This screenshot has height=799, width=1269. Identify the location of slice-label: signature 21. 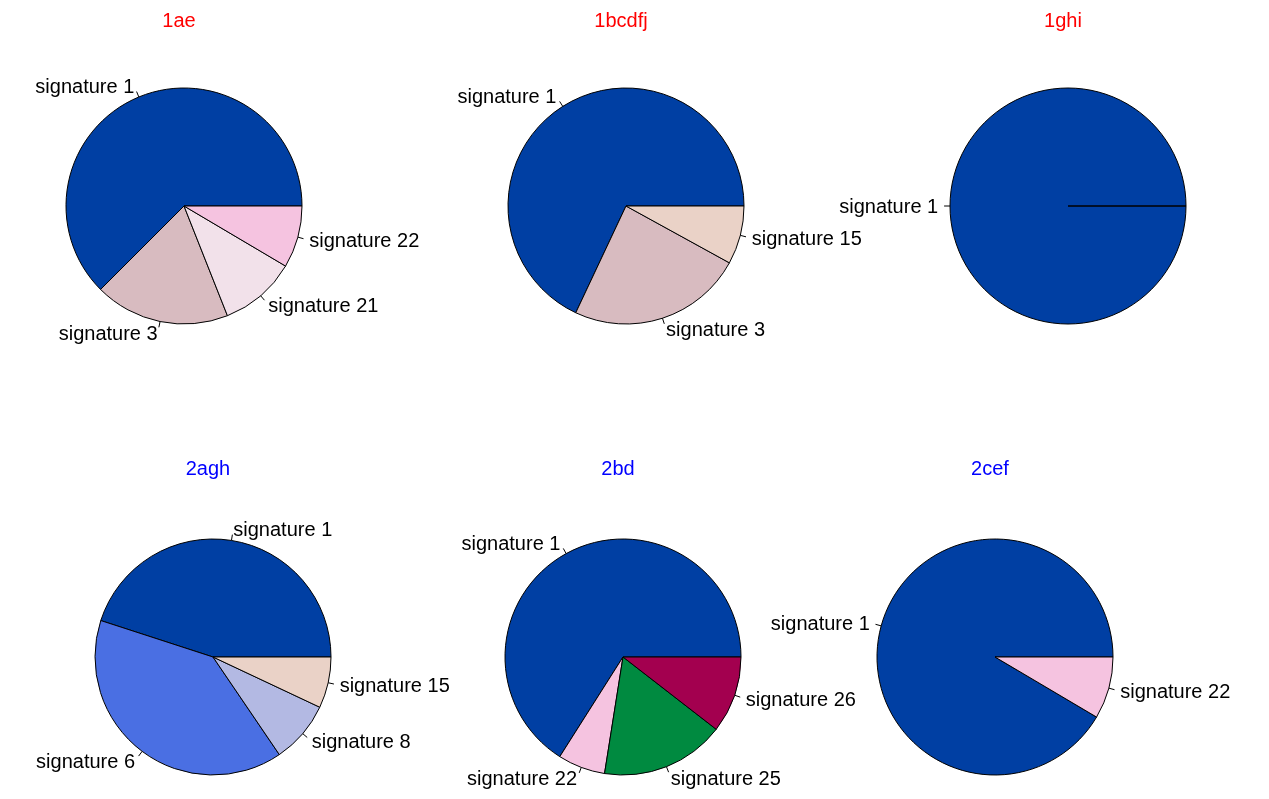
(323, 304).